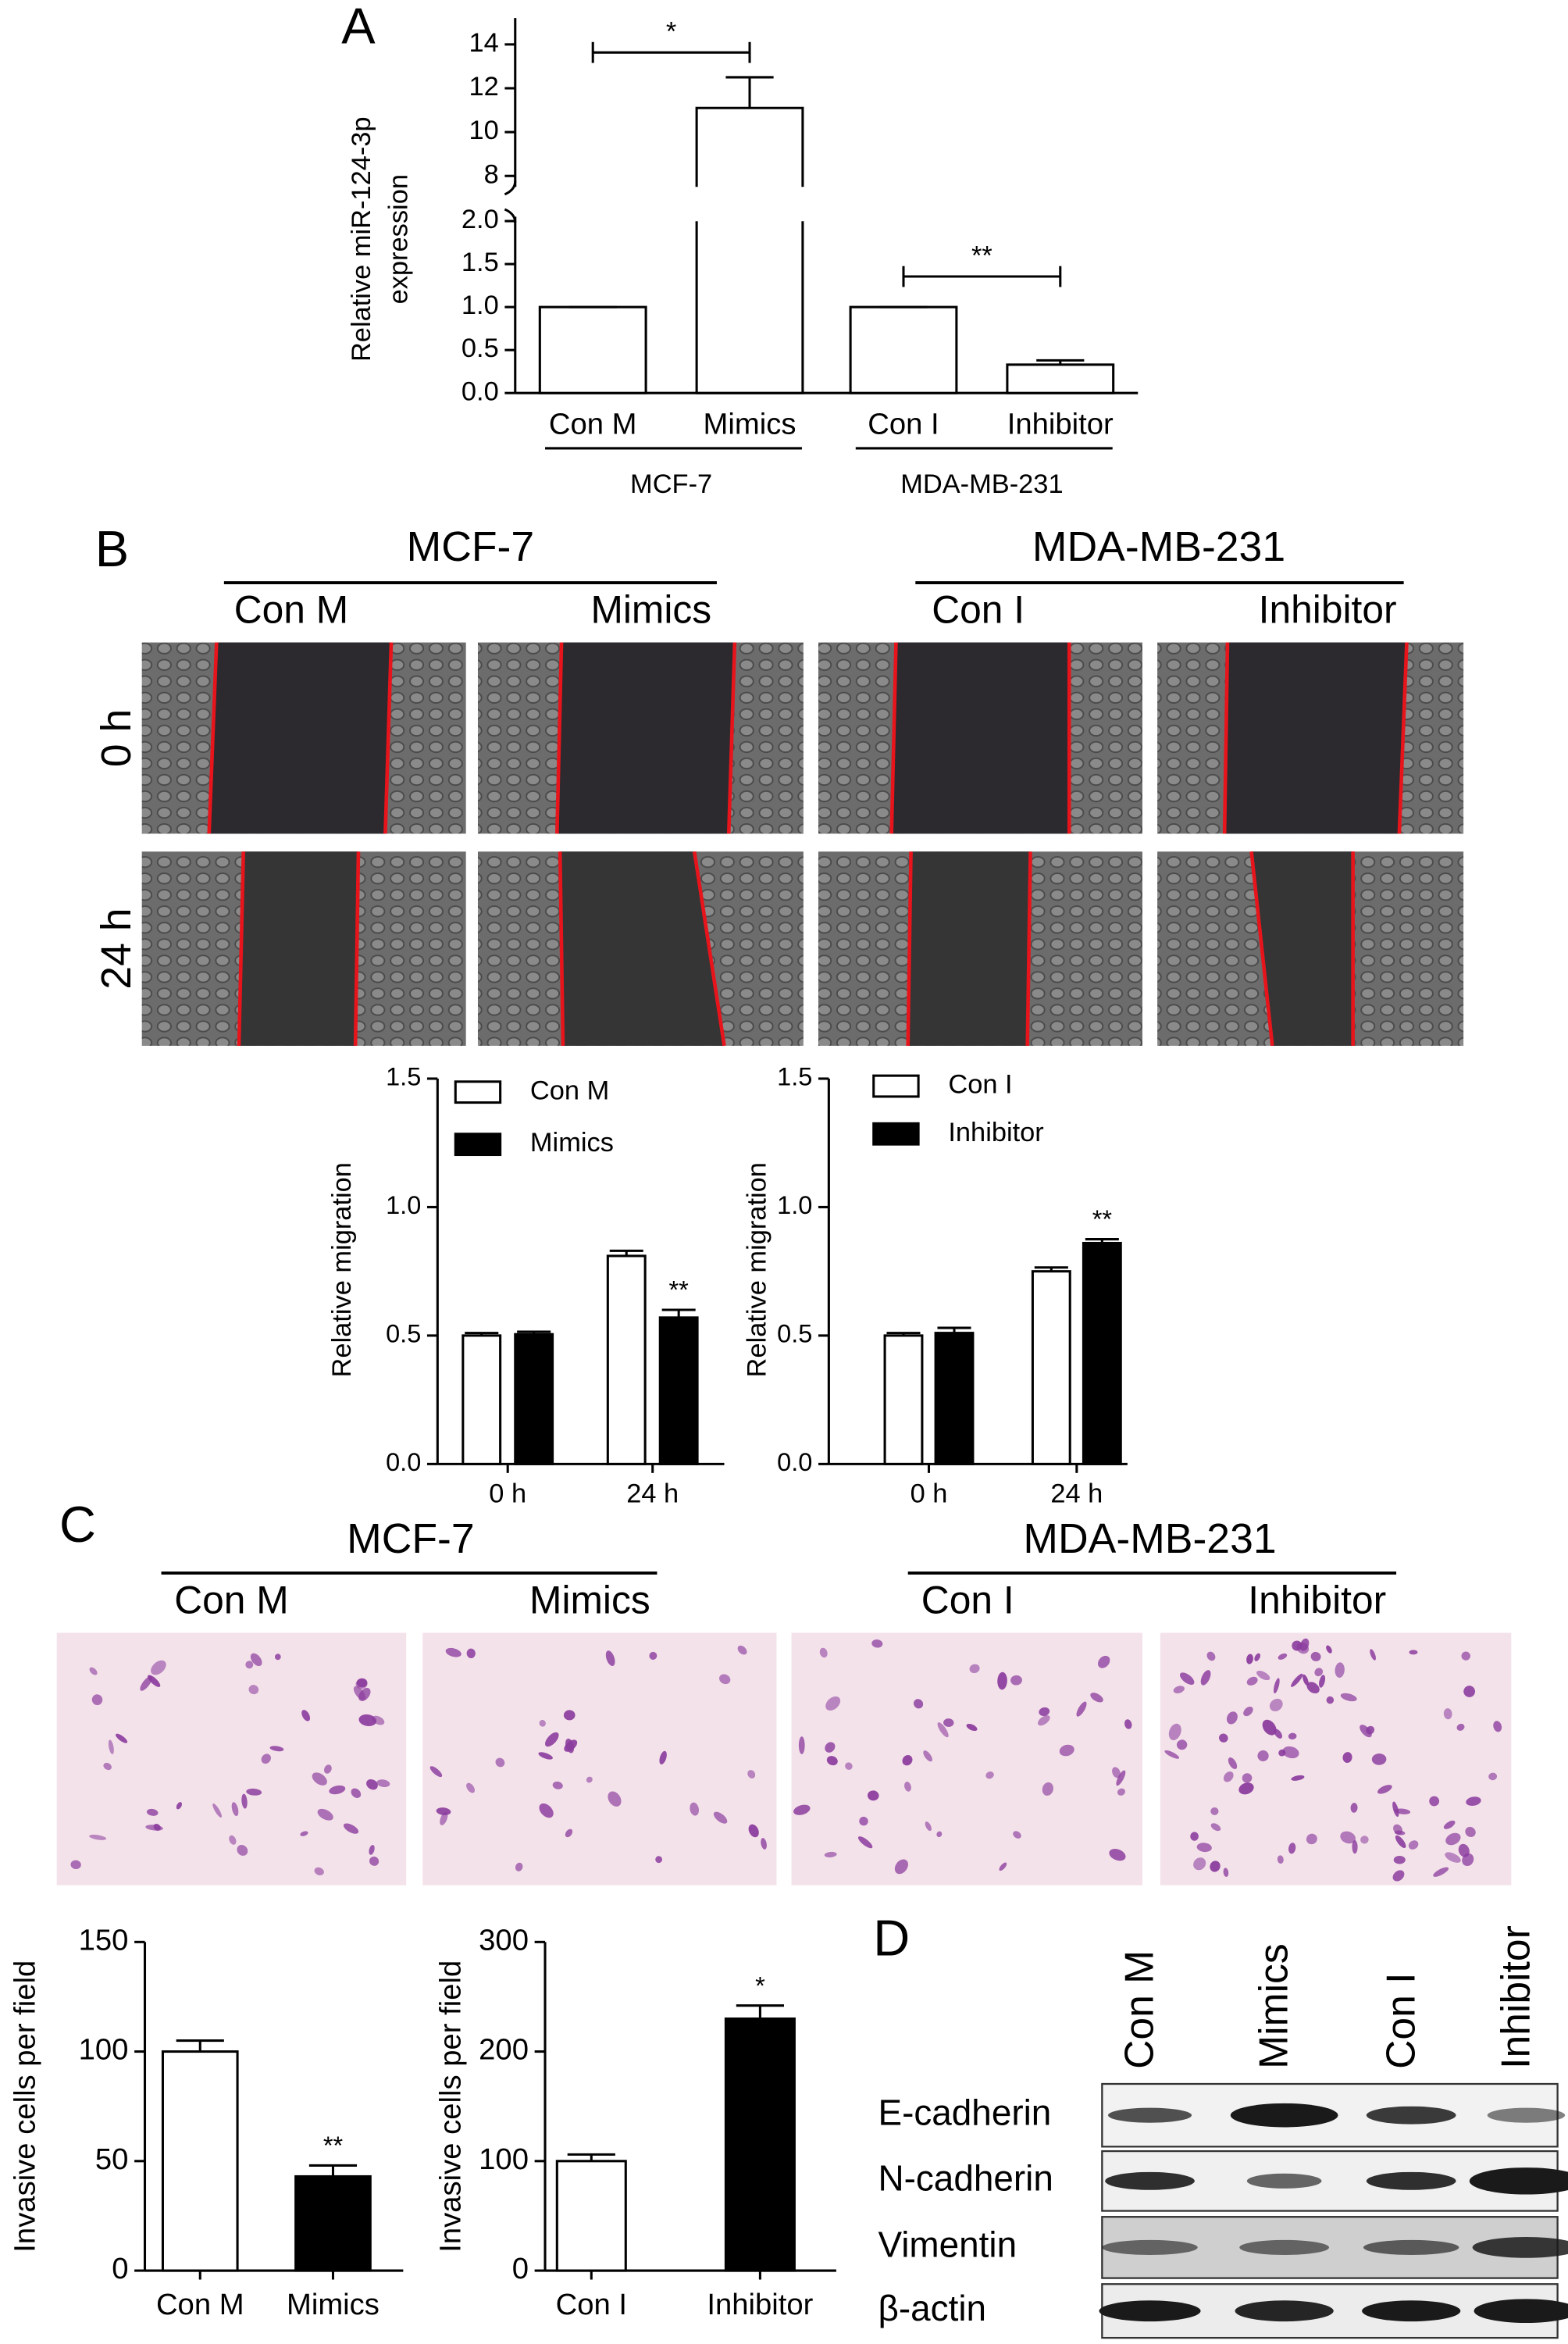 The width and height of the screenshot is (1568, 2344). Describe the element at coordinates (1149, 1539) in the screenshot. I see `cell-line-label: MDA-MB-231` at that location.